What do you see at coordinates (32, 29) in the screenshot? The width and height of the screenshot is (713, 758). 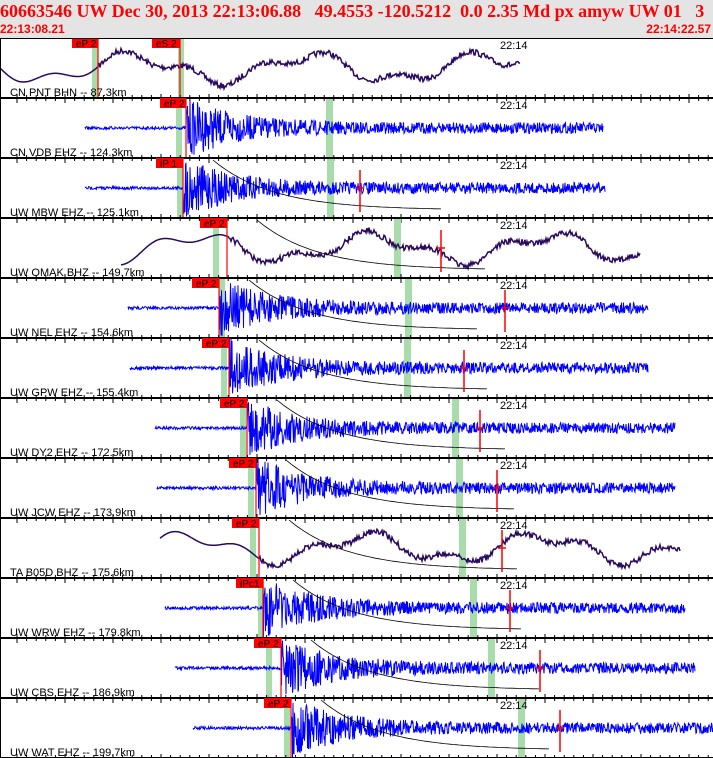 I see `window-start-time: 22:13:08.21` at bounding box center [32, 29].